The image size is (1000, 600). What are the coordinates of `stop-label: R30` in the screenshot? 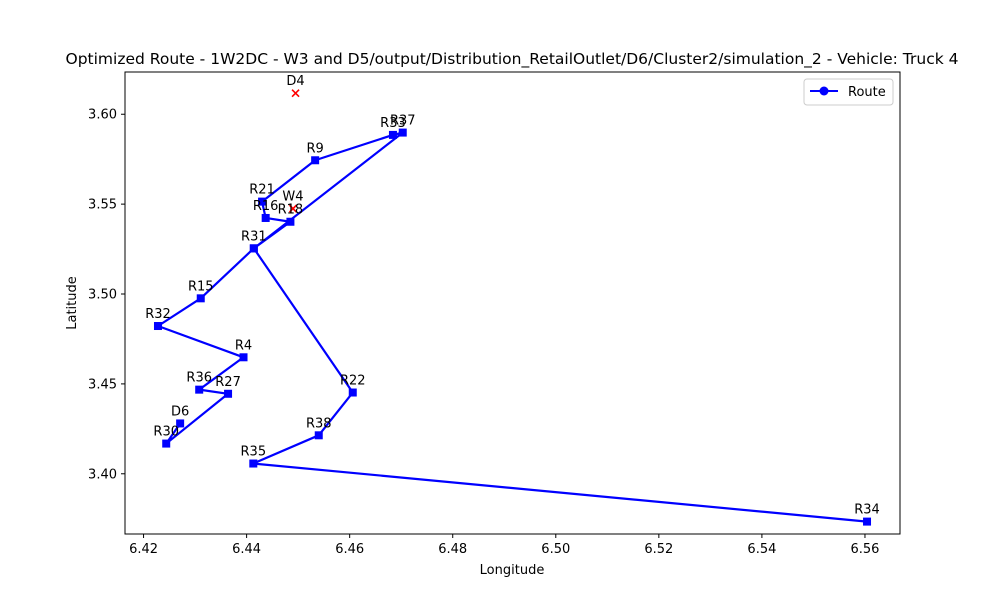 It's located at (166, 432).